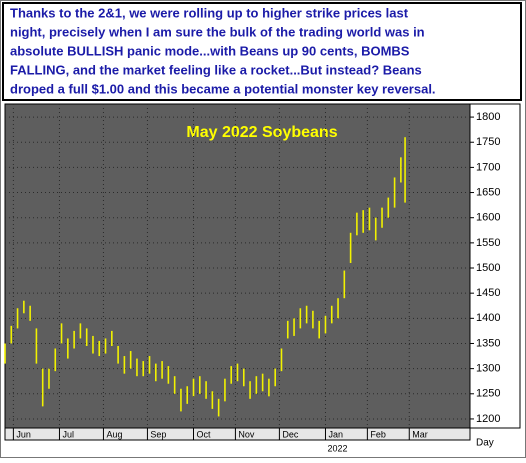 Image resolution: width=526 pixels, height=463 pixels. I want to click on x-tick-label: Aug, so click(114, 434).